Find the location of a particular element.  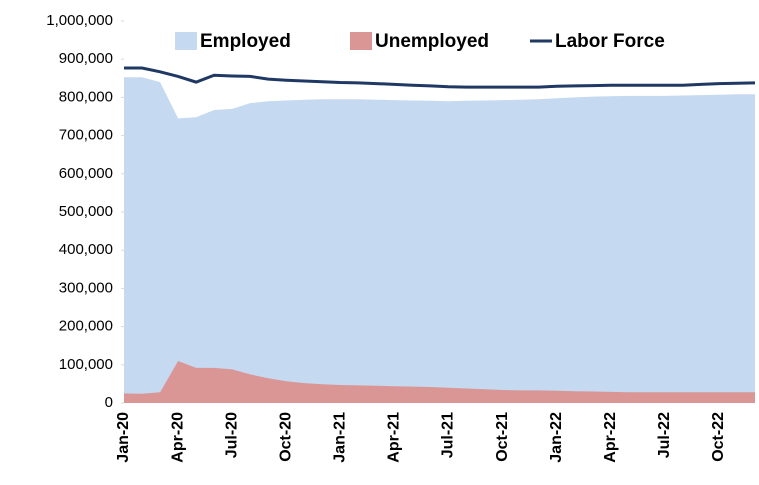

legend-item: Labor Force is located at coordinates (597, 41).